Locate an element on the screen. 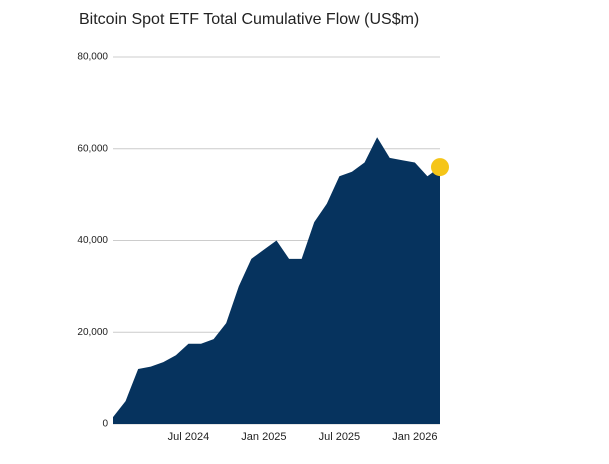 The image size is (609, 464). y-tick-label: 20,000 is located at coordinates (92, 332).